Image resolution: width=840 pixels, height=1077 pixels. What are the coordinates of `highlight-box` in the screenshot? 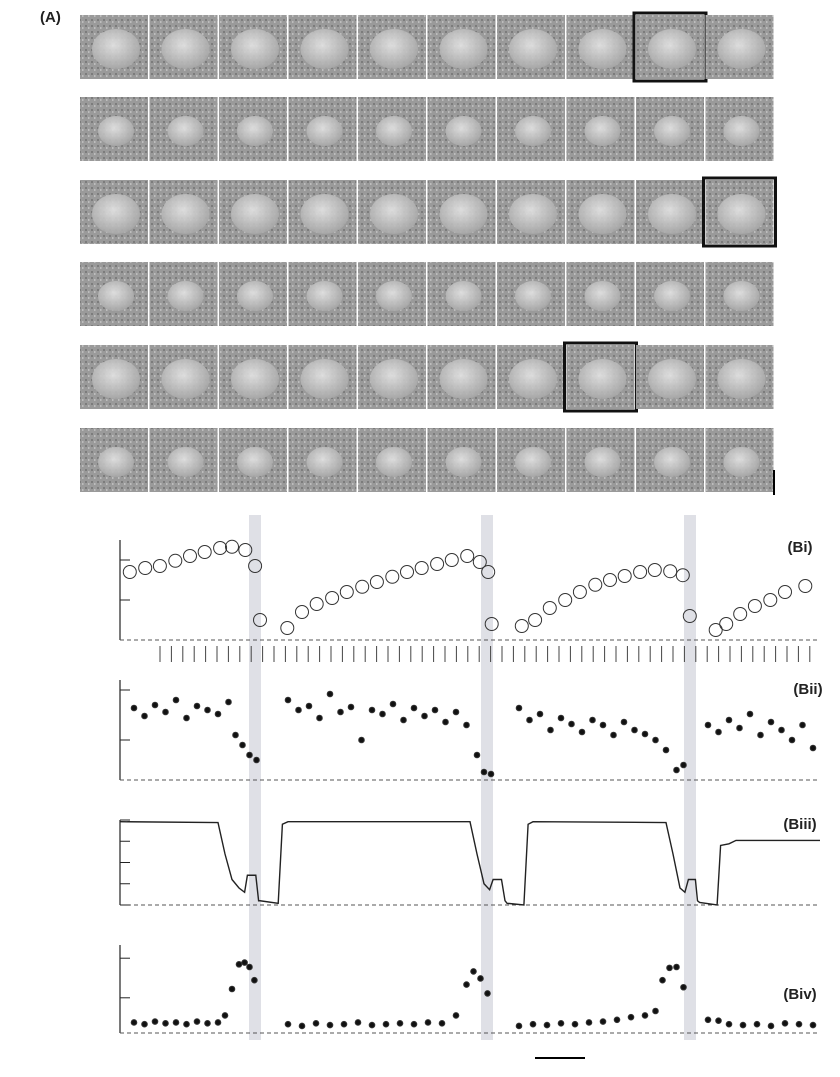 It's located at (739, 212).